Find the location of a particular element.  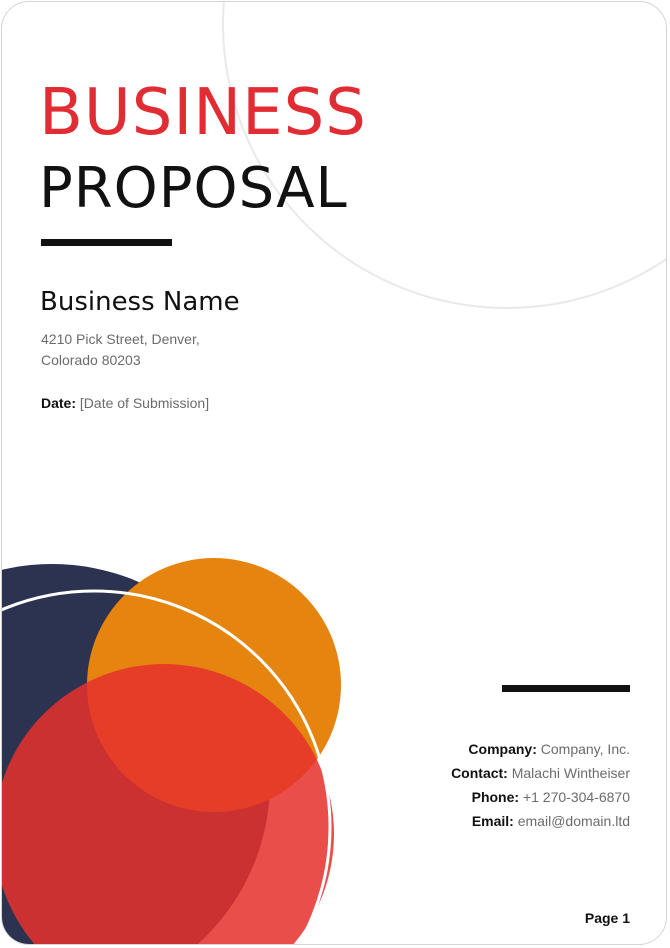

date-label: Date: is located at coordinates (59, 403).